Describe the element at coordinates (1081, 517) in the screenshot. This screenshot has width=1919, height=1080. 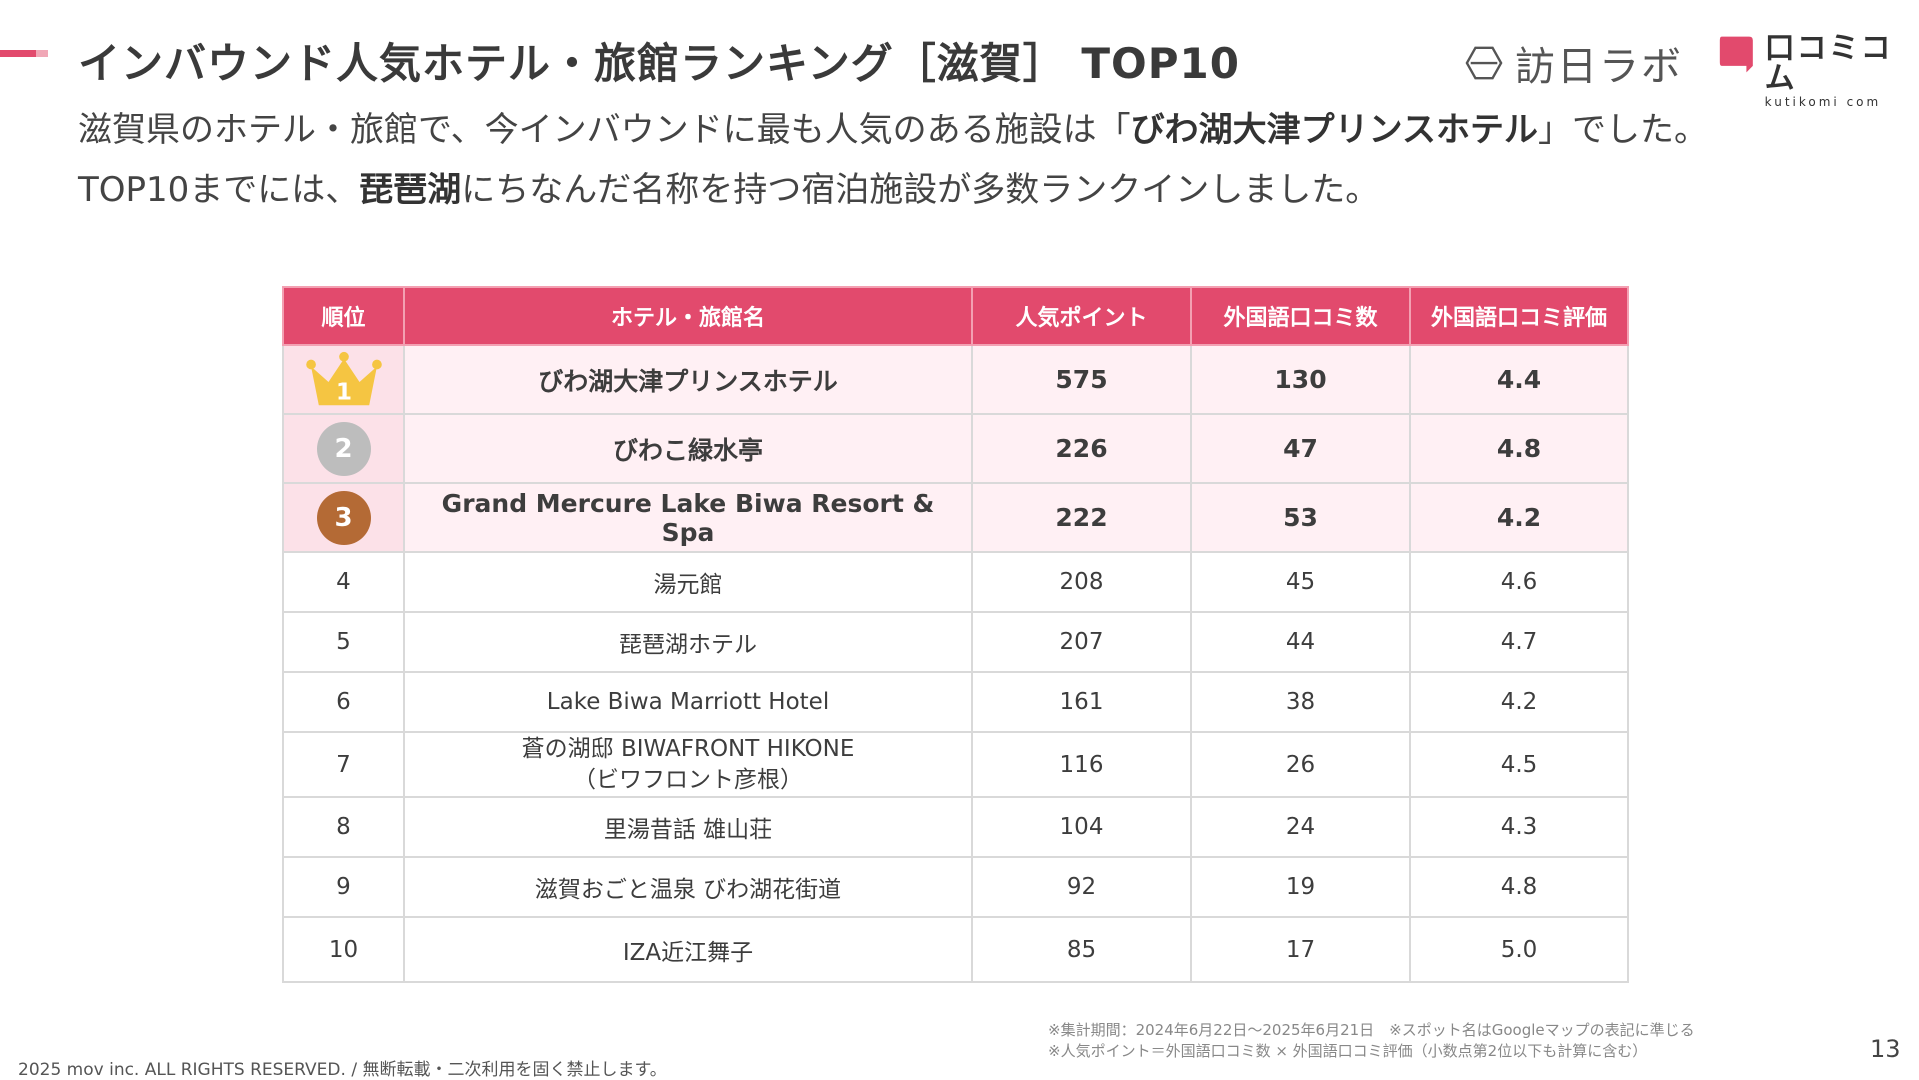
I see `points-value: 222` at that location.